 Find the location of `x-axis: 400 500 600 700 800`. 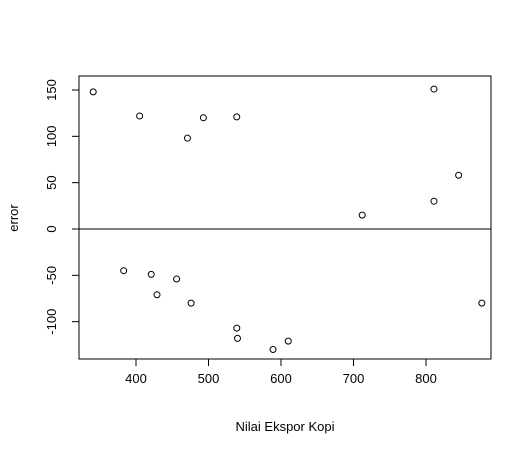

x-axis: 400 500 600 700 800 is located at coordinates (281, 372).